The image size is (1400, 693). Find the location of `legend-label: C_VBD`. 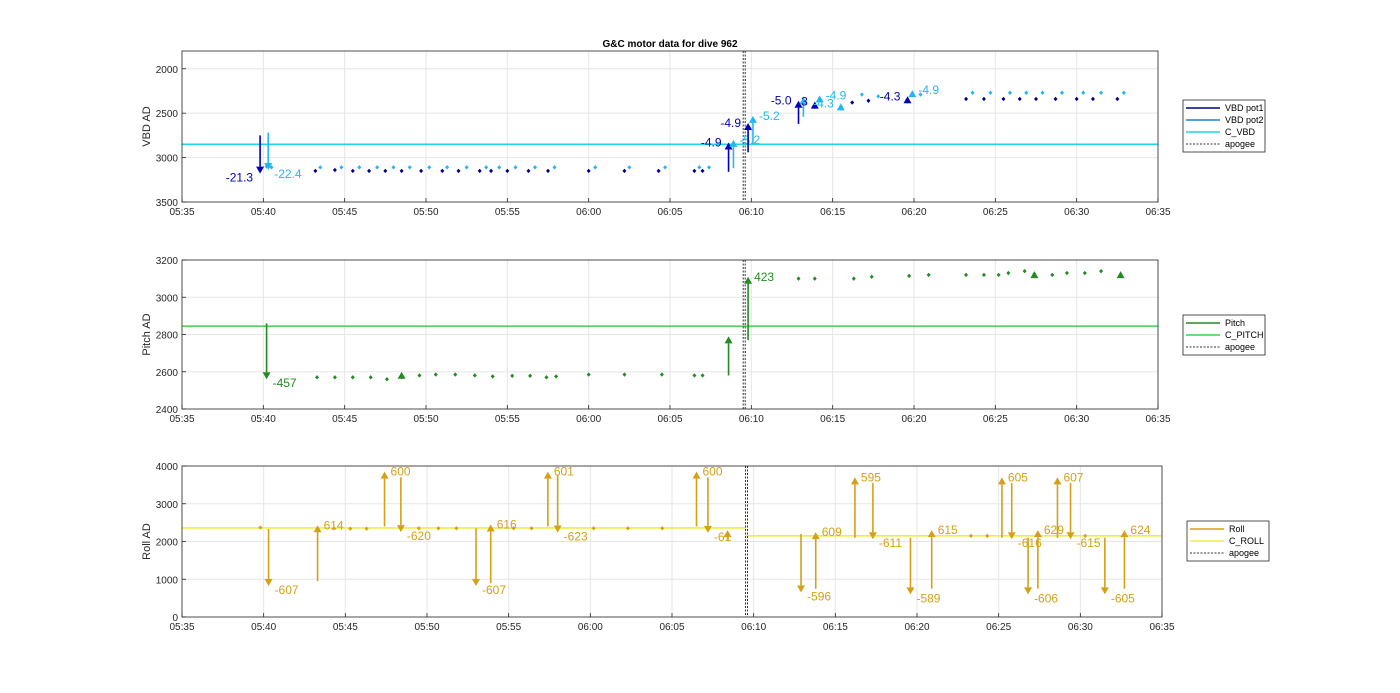

legend-label: C_VBD is located at coordinates (1240, 132).